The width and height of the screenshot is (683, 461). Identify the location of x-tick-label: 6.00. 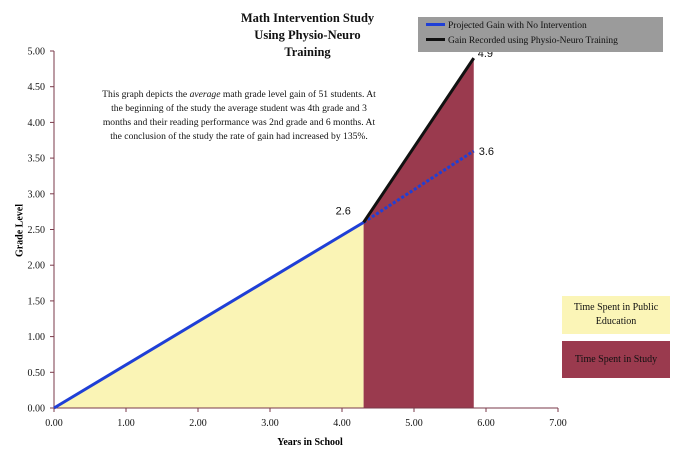
(486, 423).